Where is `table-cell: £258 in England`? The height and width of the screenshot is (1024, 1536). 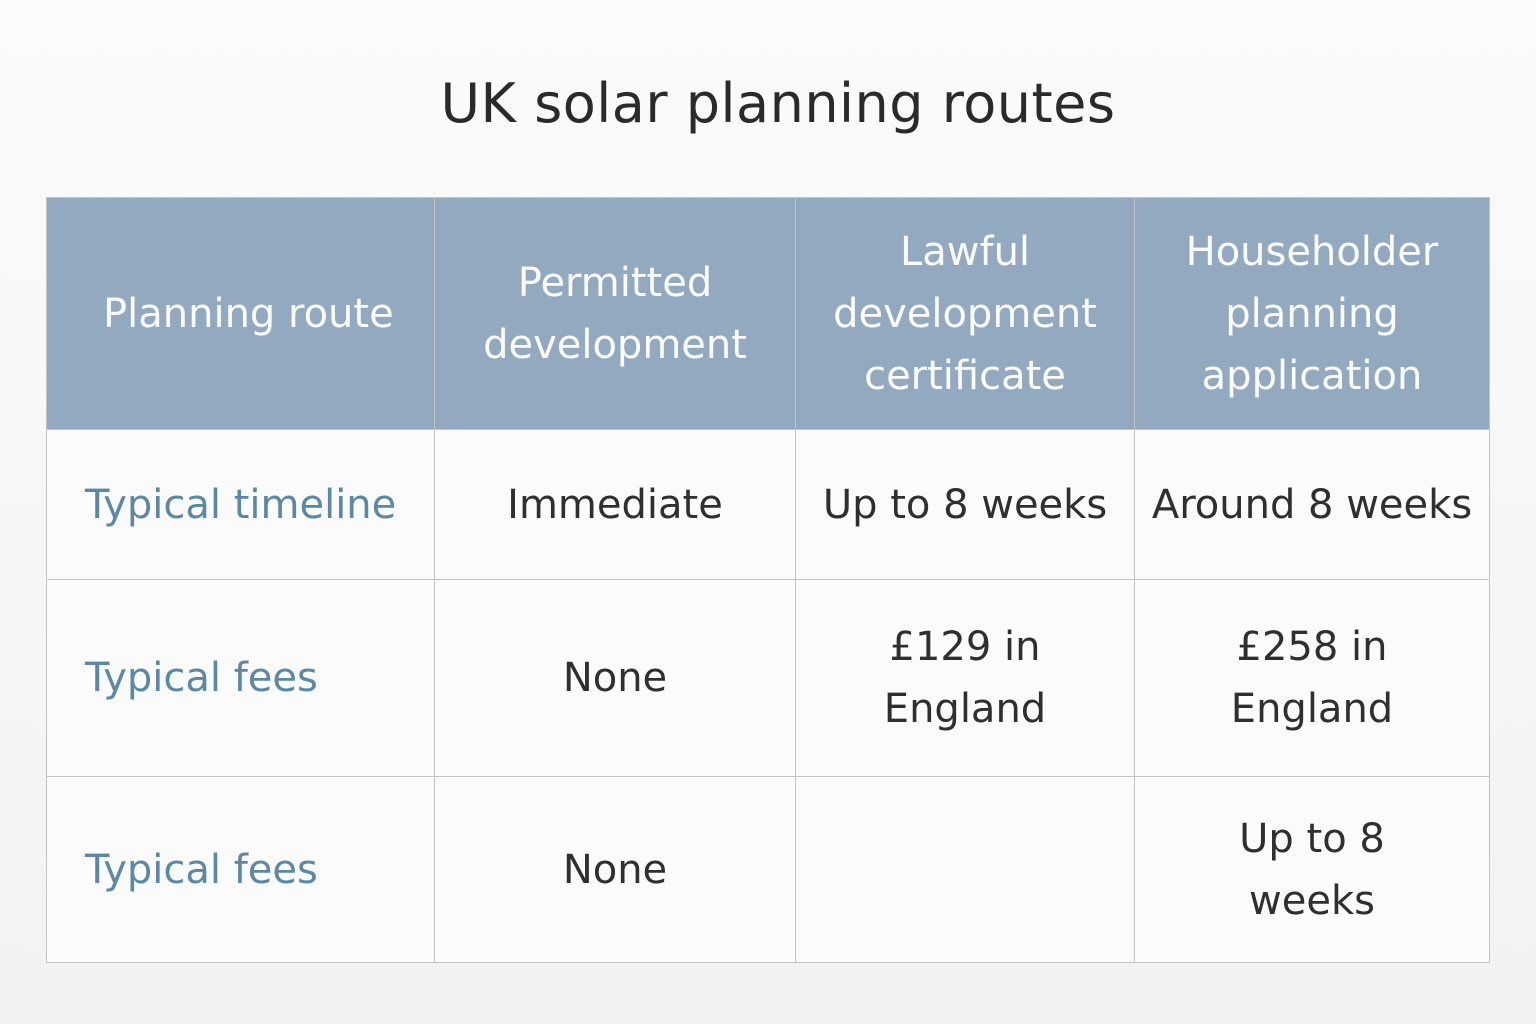
table-cell: £258 in England is located at coordinates (1312, 678).